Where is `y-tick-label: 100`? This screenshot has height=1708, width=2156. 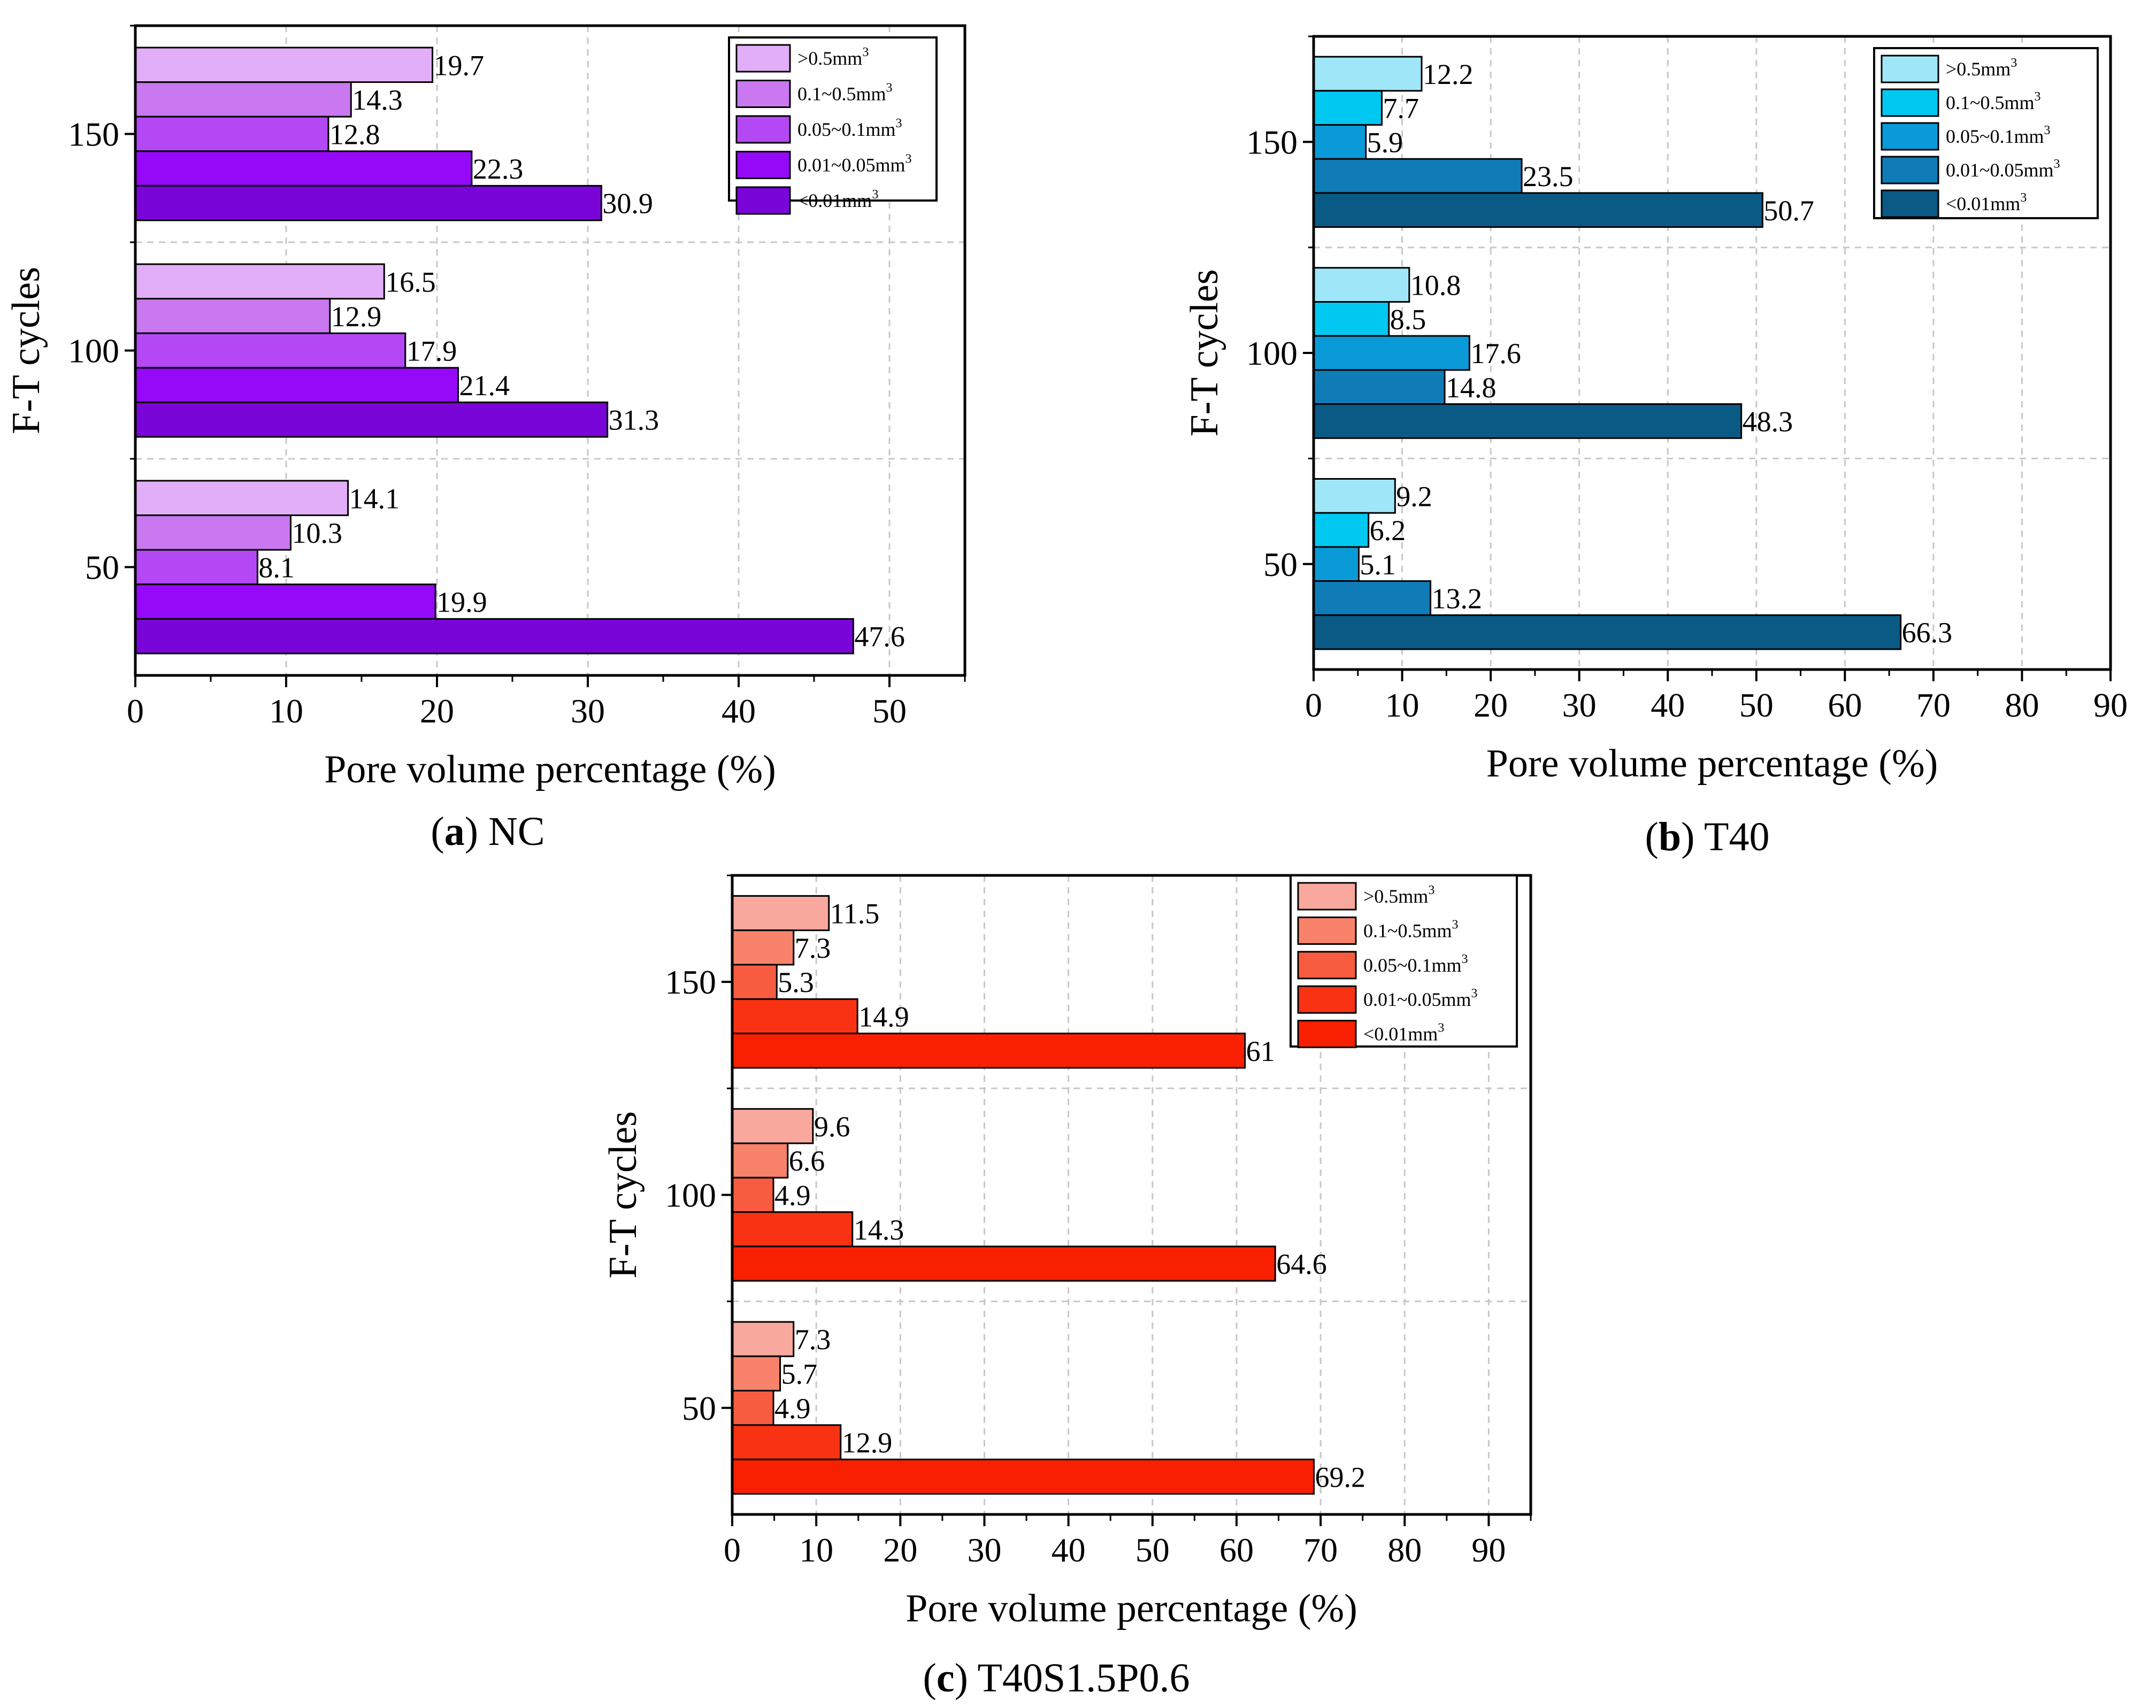 y-tick-label: 100 is located at coordinates (690, 1195).